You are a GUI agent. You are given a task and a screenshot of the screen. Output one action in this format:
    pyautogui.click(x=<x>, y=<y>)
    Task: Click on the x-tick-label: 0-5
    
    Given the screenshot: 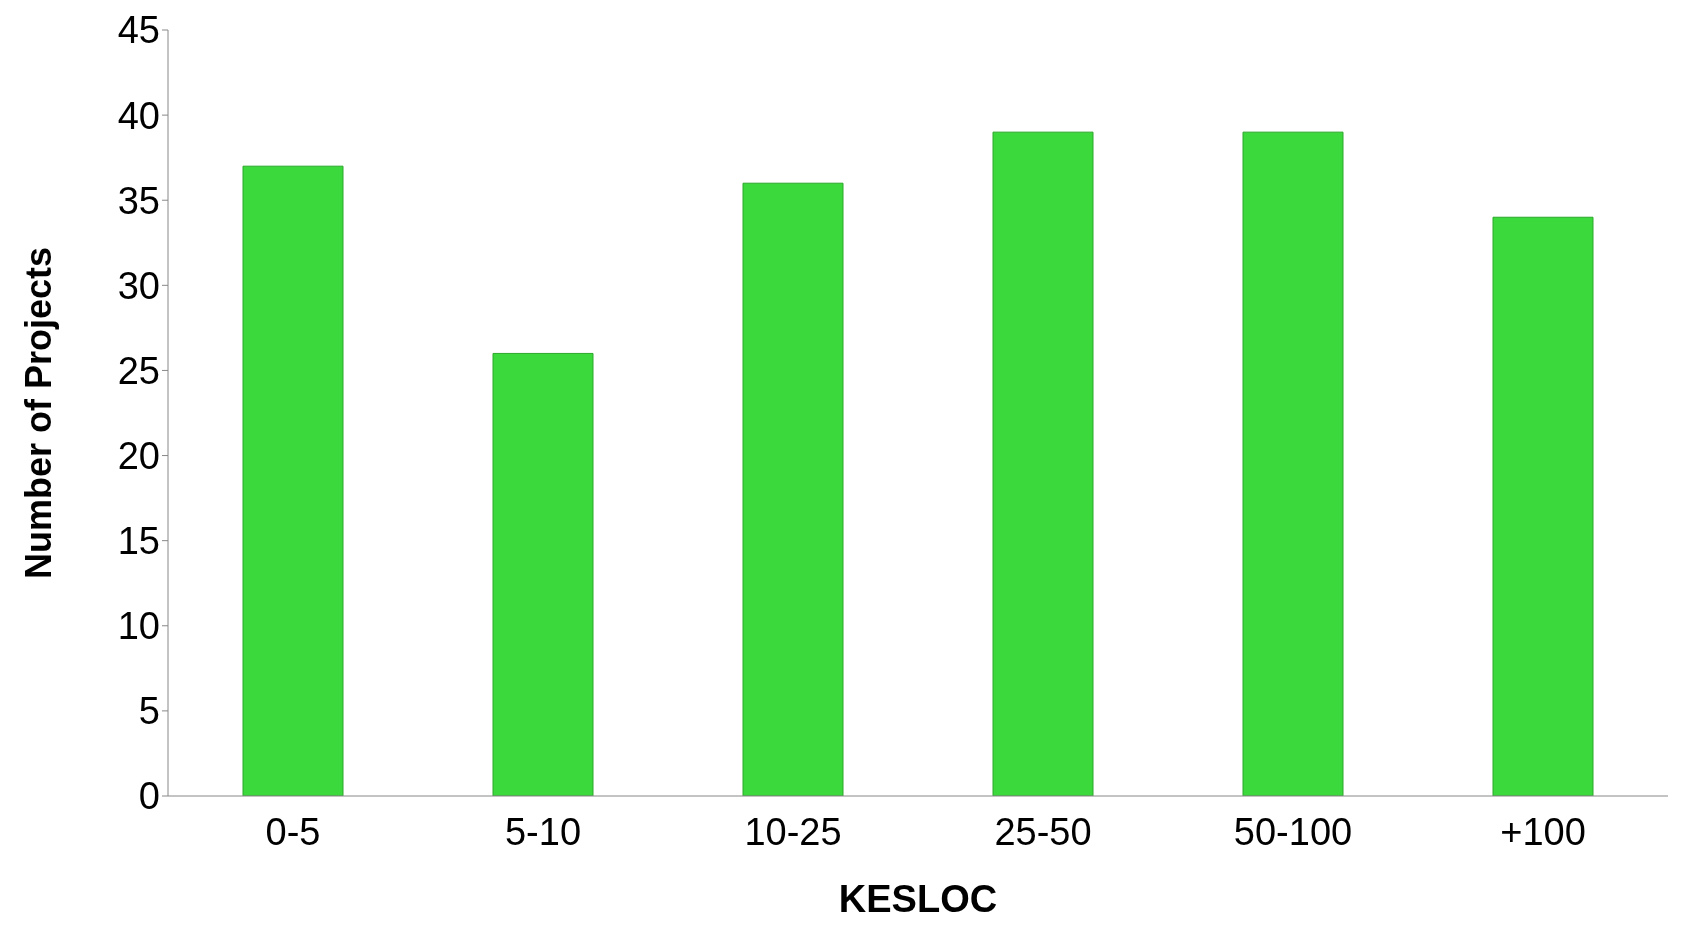 What is the action you would take?
    pyautogui.click(x=293, y=831)
    